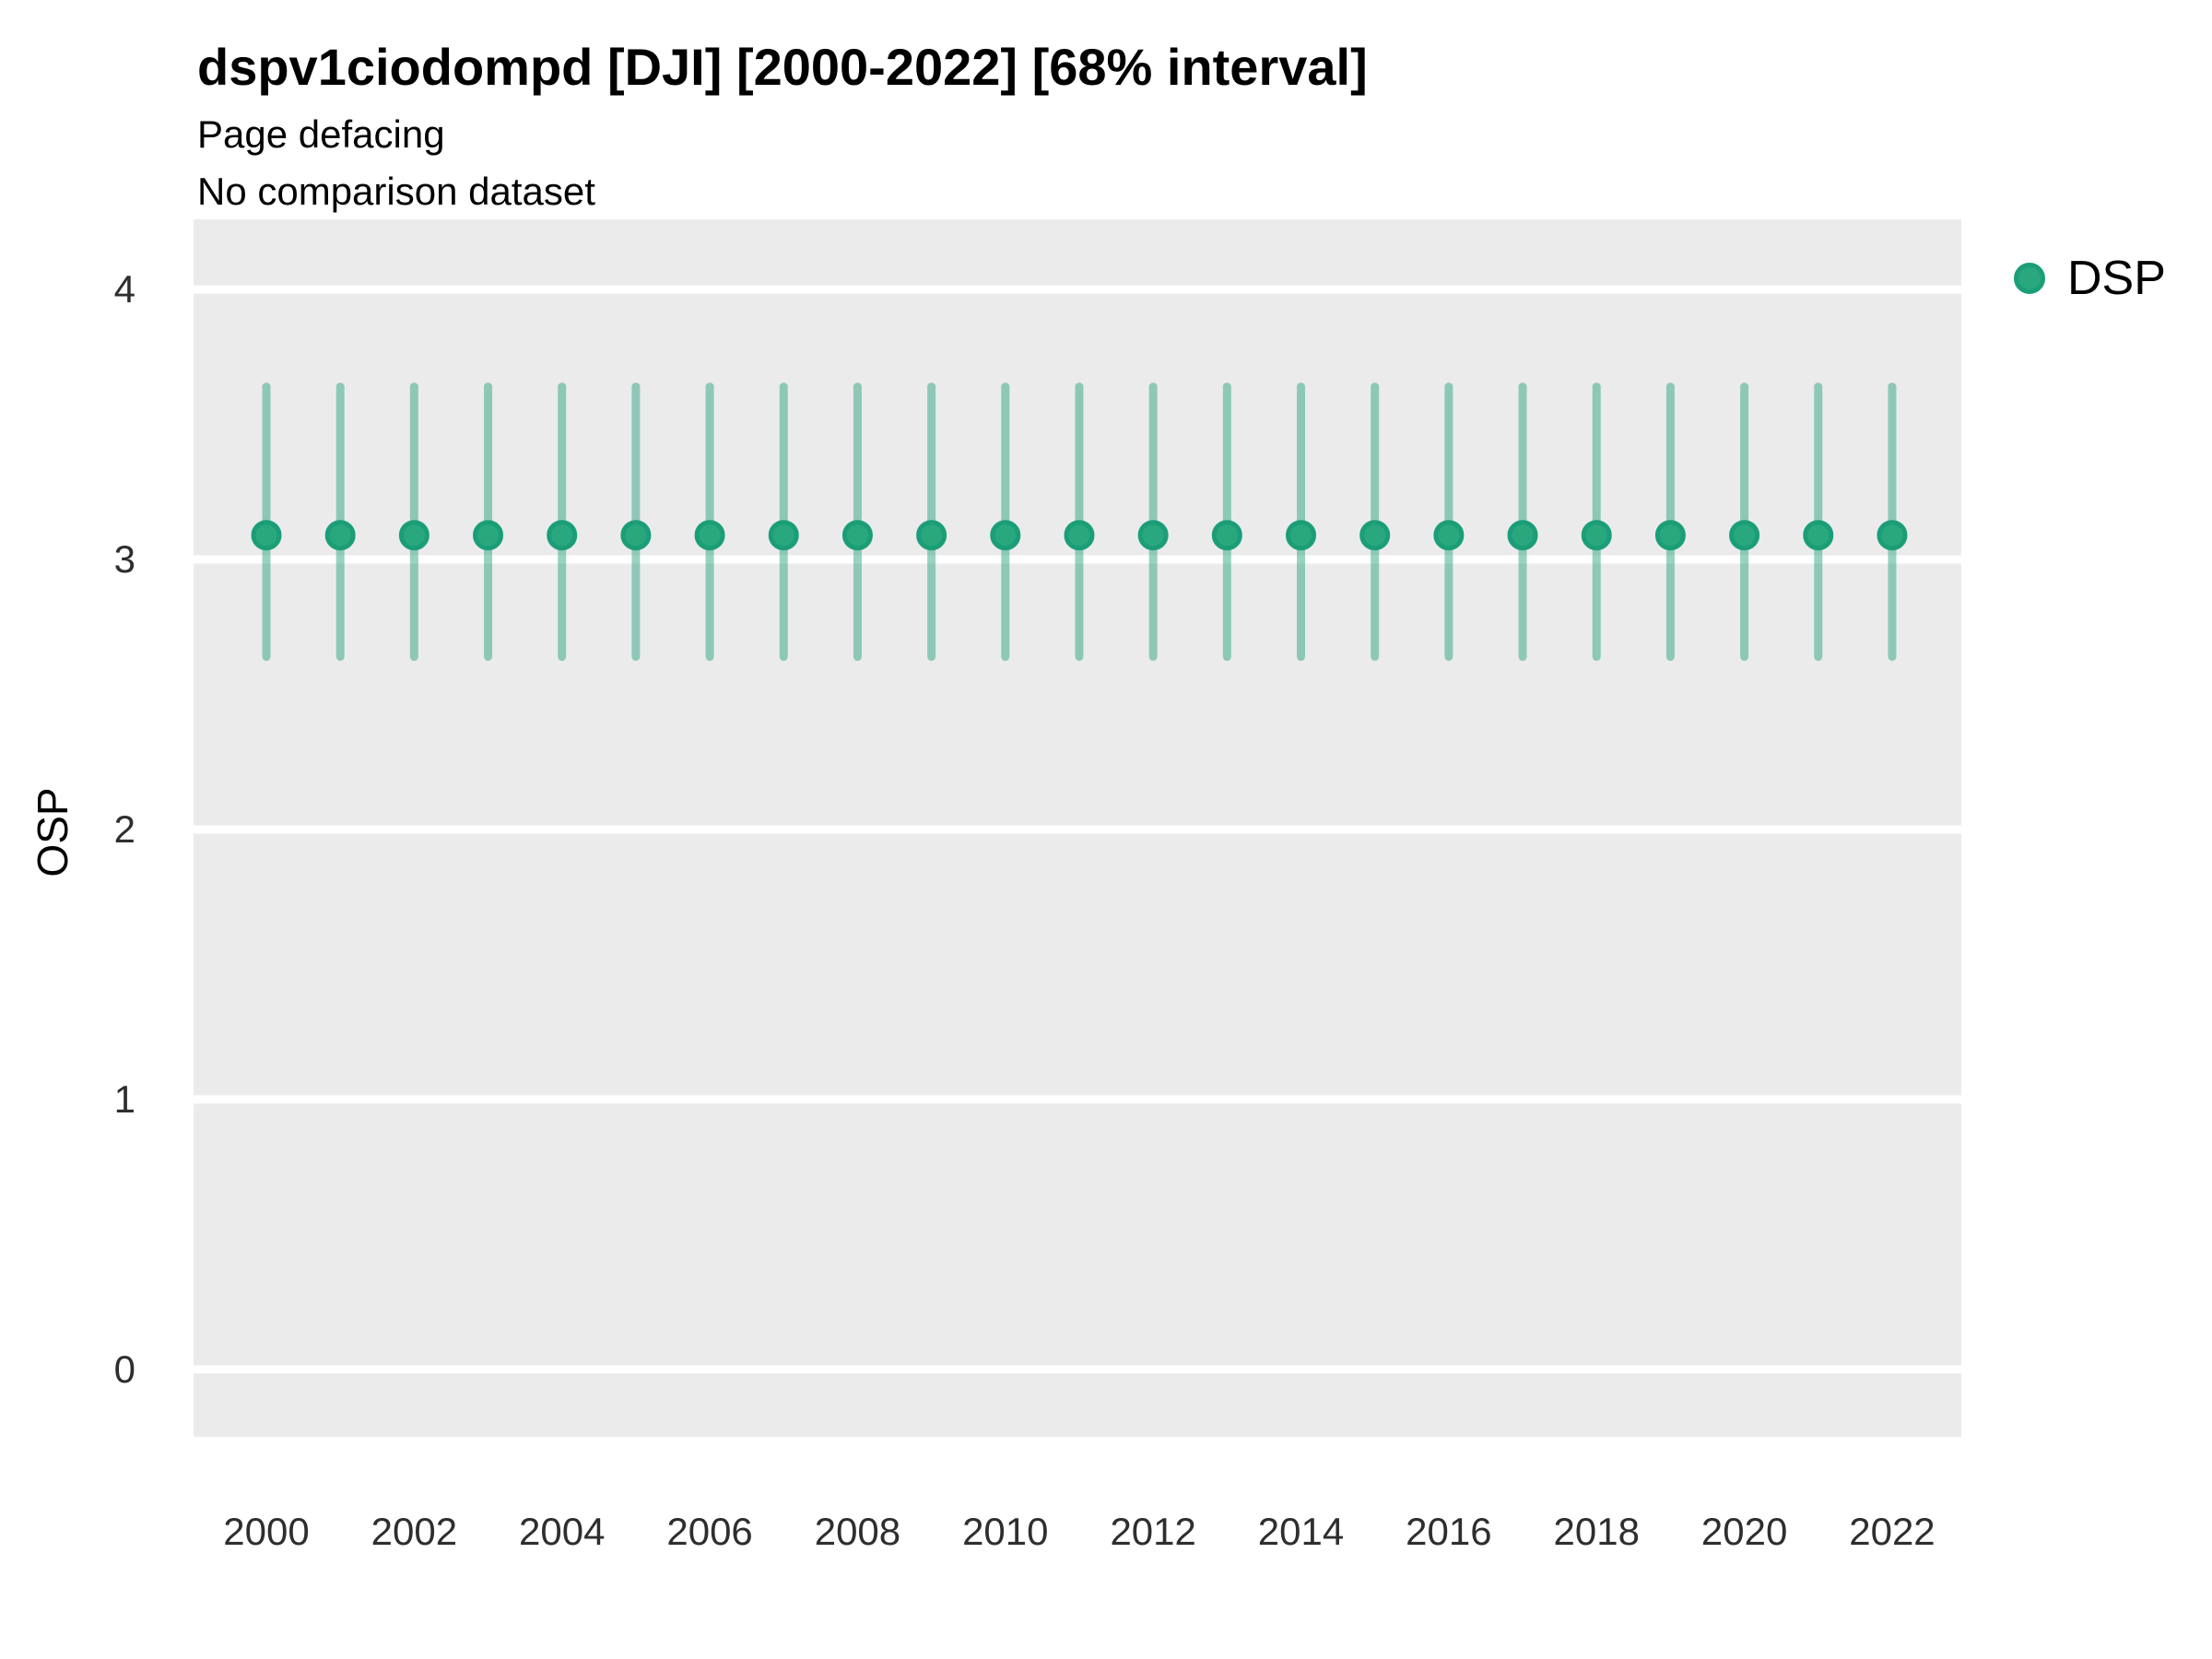  Describe the element at coordinates (124, 1369) in the screenshot. I see `y-tick-label-0: 0` at that location.